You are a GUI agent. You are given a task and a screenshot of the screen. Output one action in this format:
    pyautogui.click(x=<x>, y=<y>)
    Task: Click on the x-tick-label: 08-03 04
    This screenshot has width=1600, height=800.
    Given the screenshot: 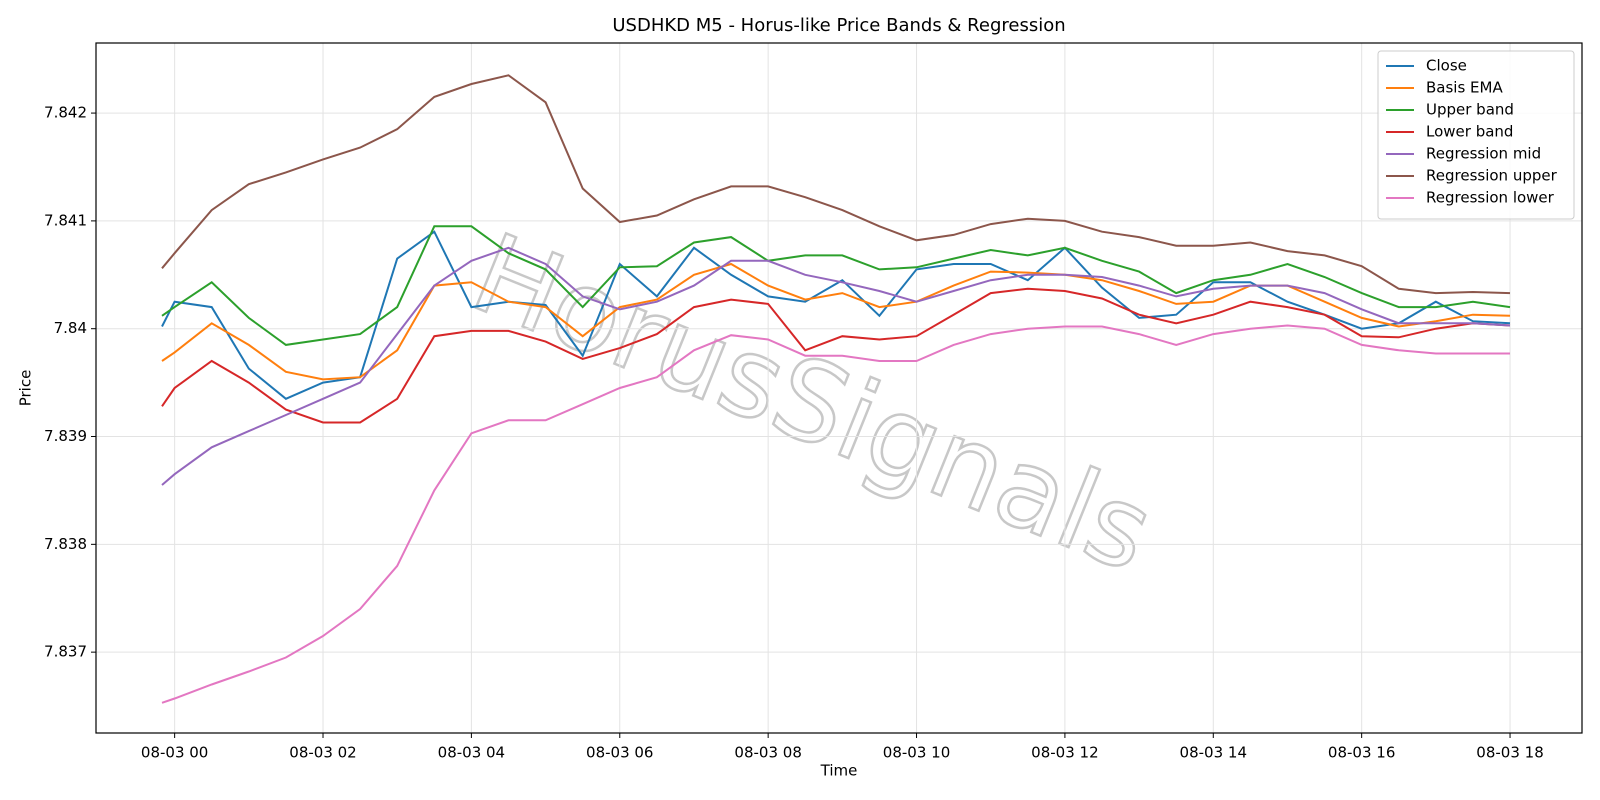 What is the action you would take?
    pyautogui.click(x=471, y=753)
    